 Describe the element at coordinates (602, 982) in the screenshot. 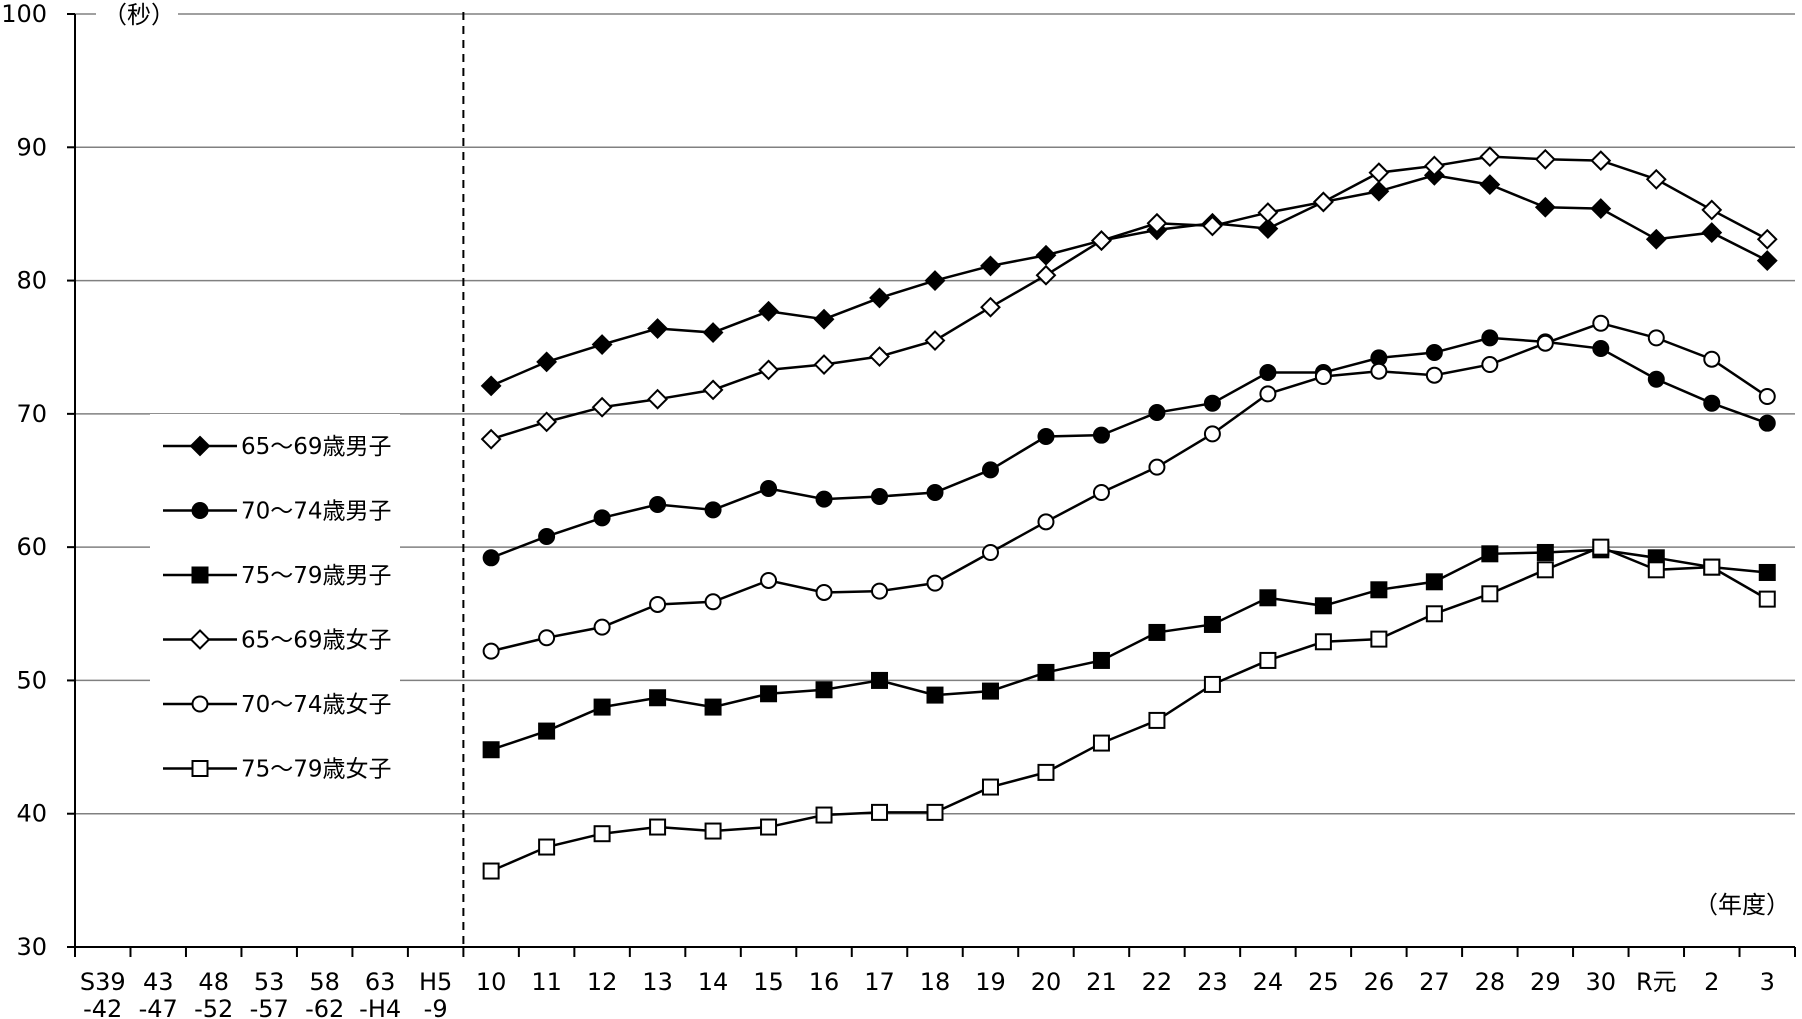

I see `x-tick-label: 12` at that location.